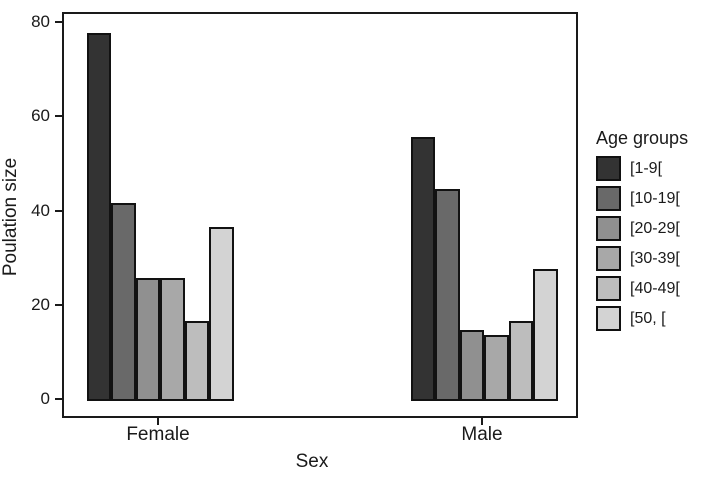 The image size is (722, 482). Describe the element at coordinates (158, 434) in the screenshot. I see `x-category-label: Female` at that location.